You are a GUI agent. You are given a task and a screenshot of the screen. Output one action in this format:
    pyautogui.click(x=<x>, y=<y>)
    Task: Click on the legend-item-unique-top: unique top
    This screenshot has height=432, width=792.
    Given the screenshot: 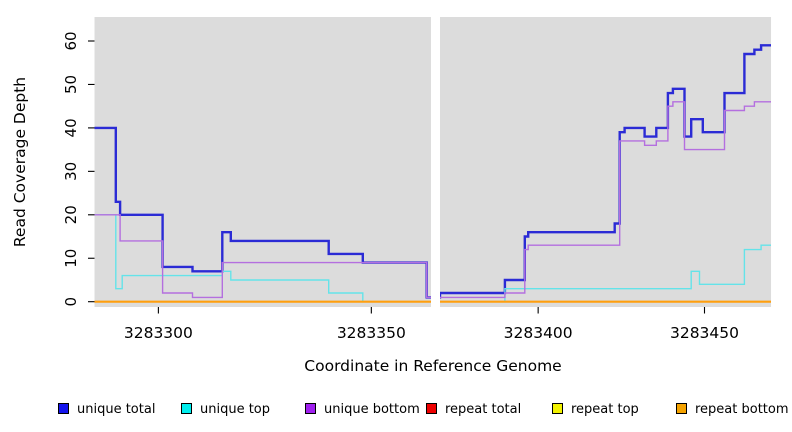 What is the action you would take?
    pyautogui.click(x=225, y=409)
    